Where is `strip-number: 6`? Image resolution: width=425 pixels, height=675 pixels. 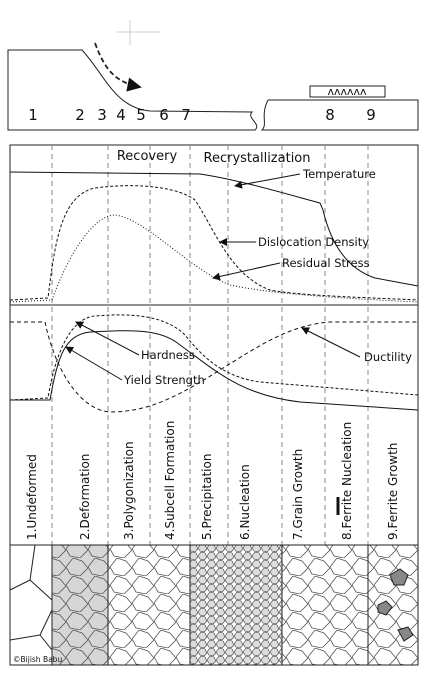 strip-number: 6 is located at coordinates (164, 115).